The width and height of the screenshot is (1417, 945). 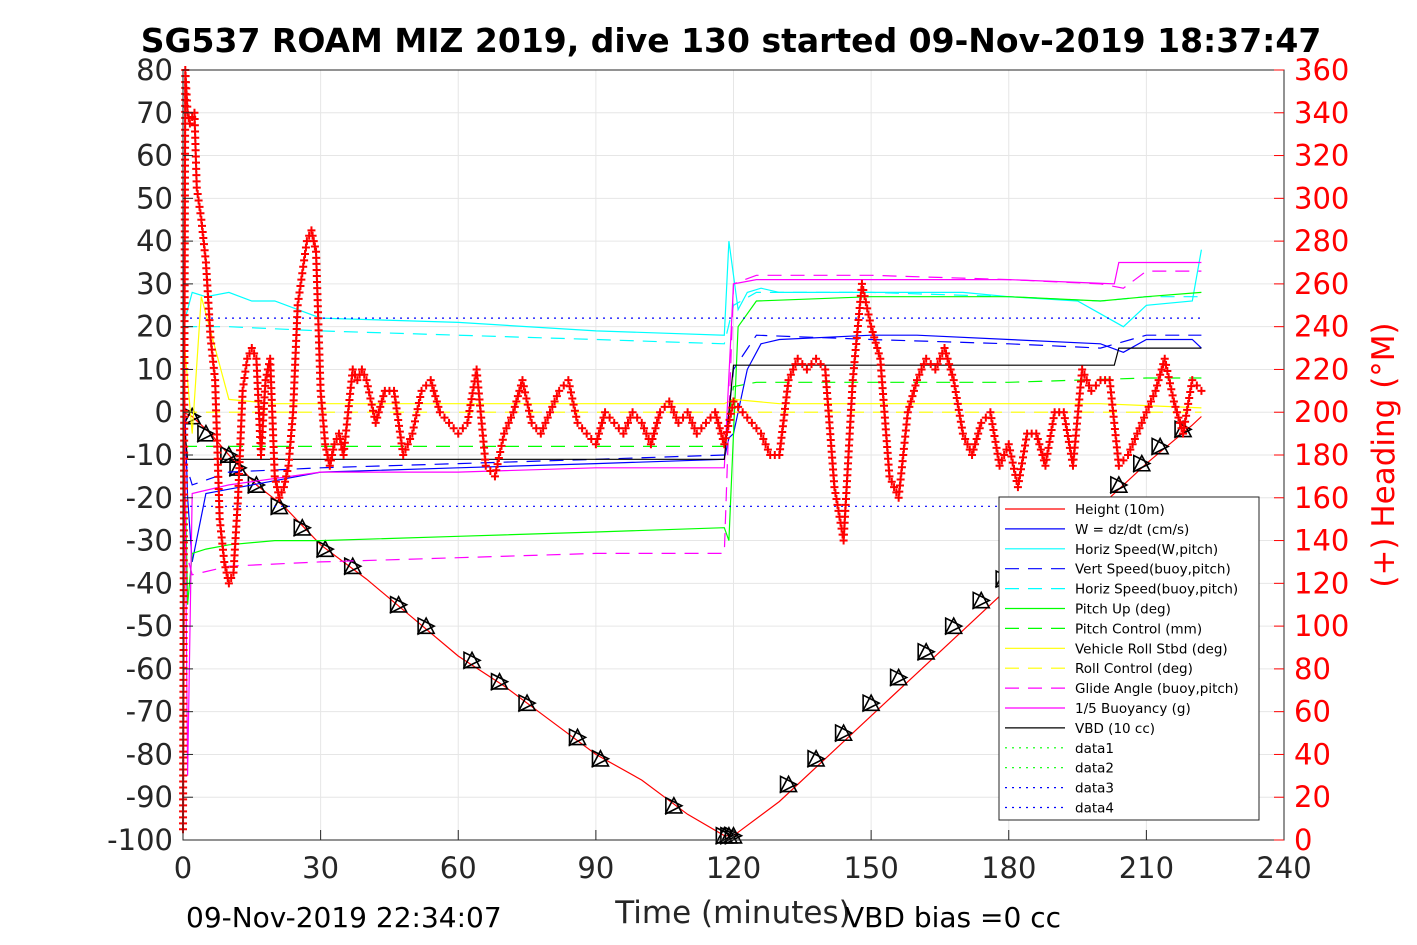 I want to click on legend-label: Pitch Up (deg), so click(x=1123, y=610).